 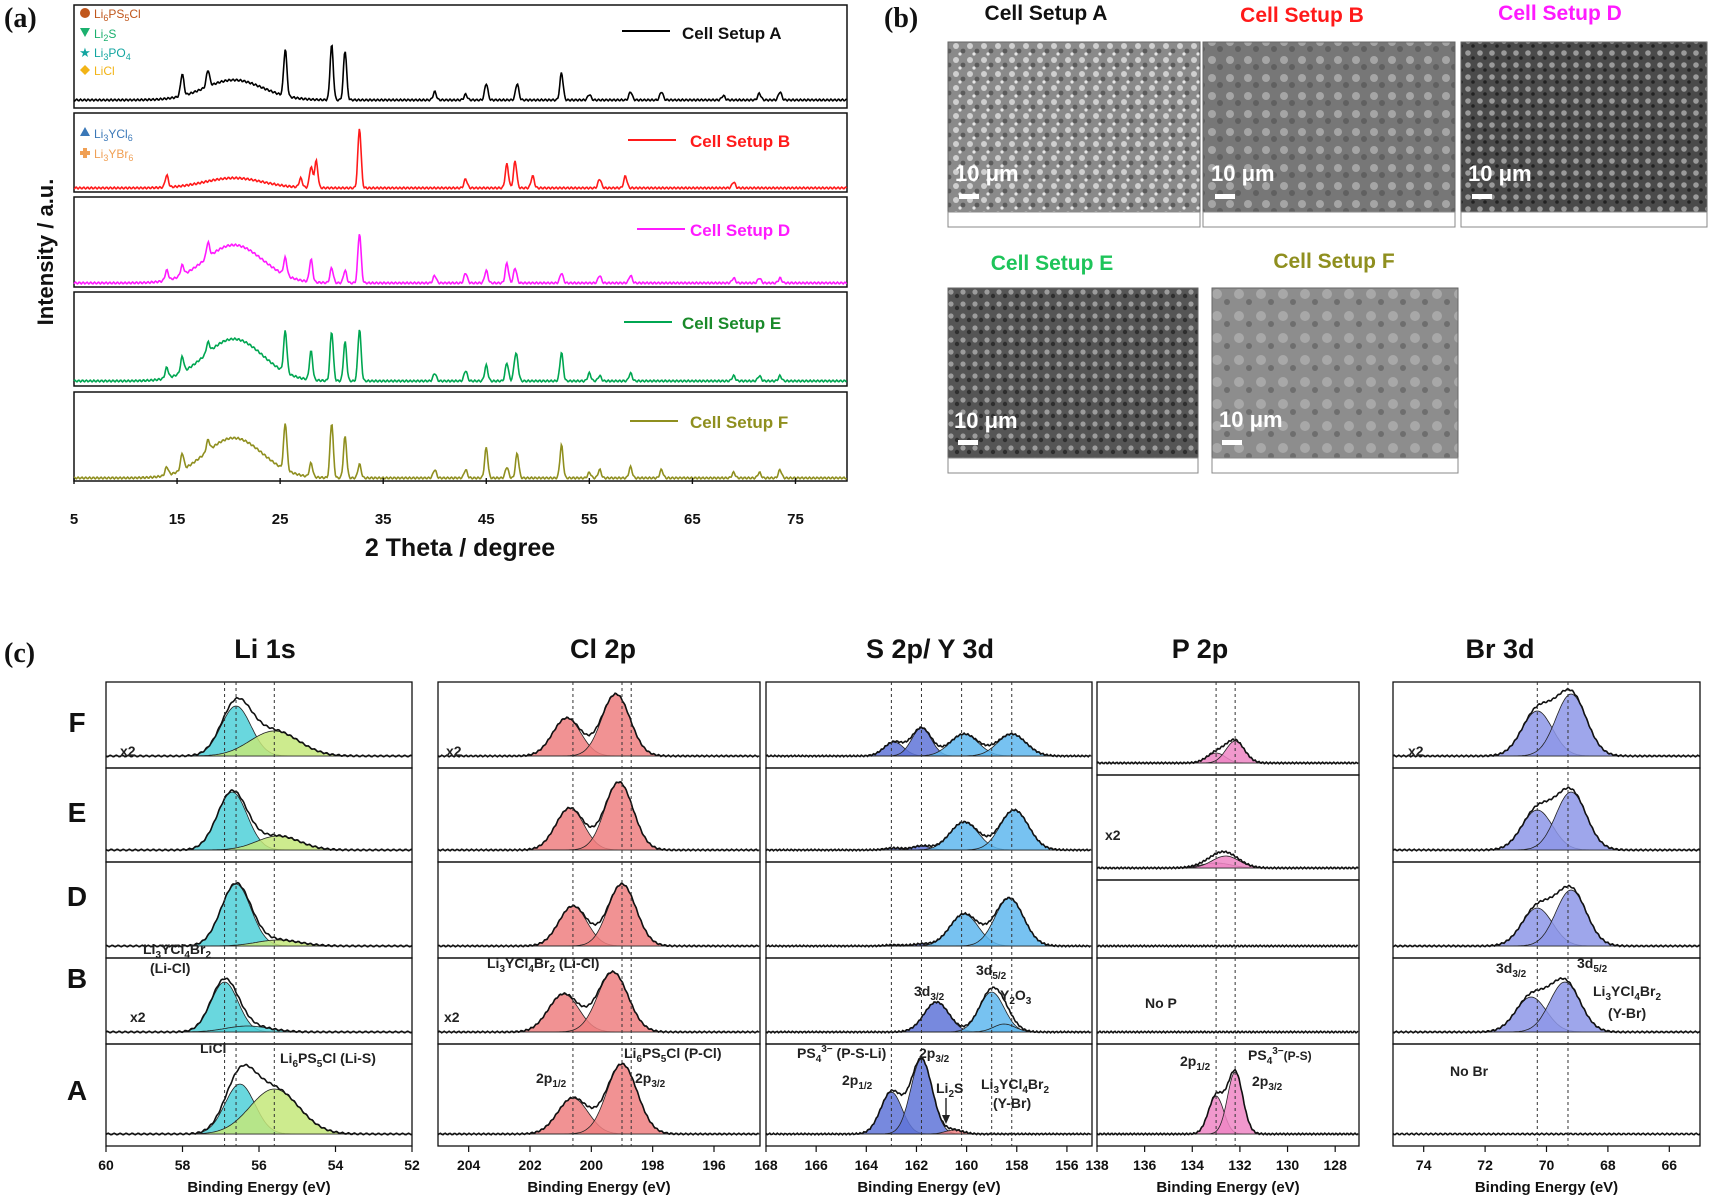 I want to click on sem-image-a: 10 μm, so click(x=1074, y=134).